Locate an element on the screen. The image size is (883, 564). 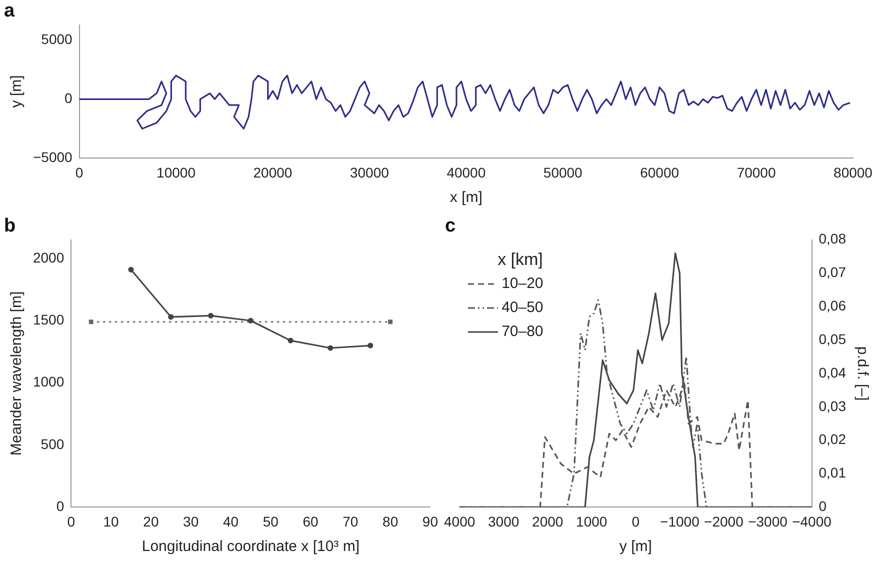
x-tick-label: 70 is located at coordinates (350, 521).